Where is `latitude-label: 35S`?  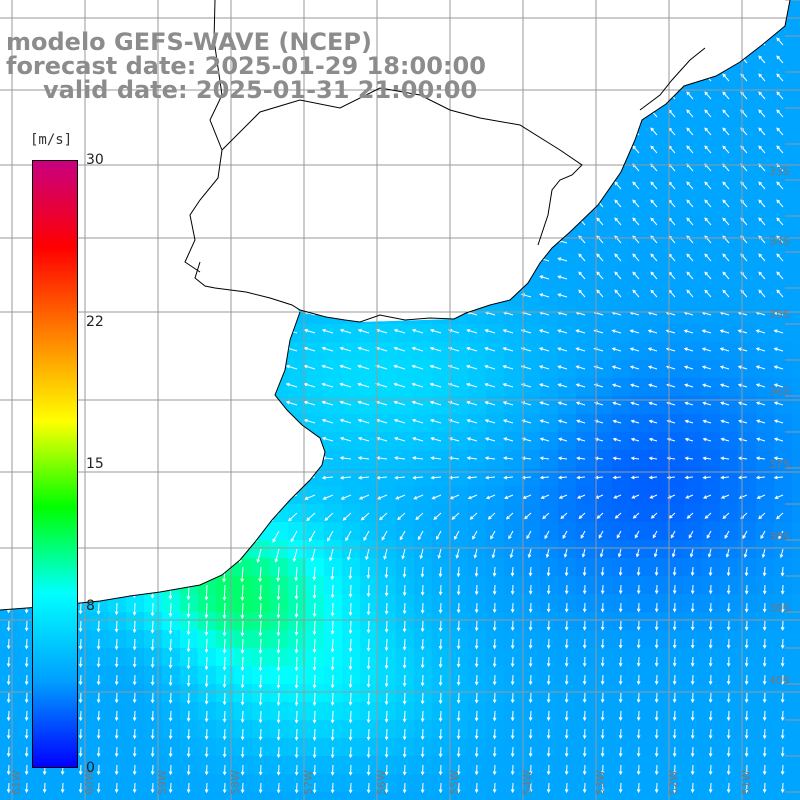
latitude-label: 35S is located at coordinates (779, 314).